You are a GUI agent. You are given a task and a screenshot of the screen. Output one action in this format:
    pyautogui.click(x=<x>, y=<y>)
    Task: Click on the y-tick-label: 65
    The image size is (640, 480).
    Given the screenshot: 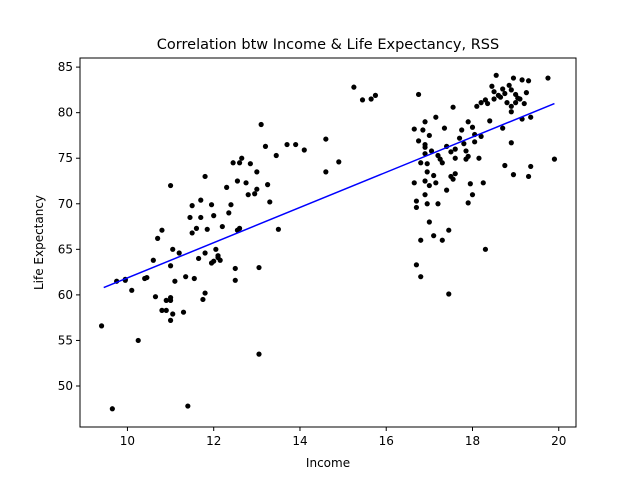 What is the action you would take?
    pyautogui.click(x=65, y=249)
    